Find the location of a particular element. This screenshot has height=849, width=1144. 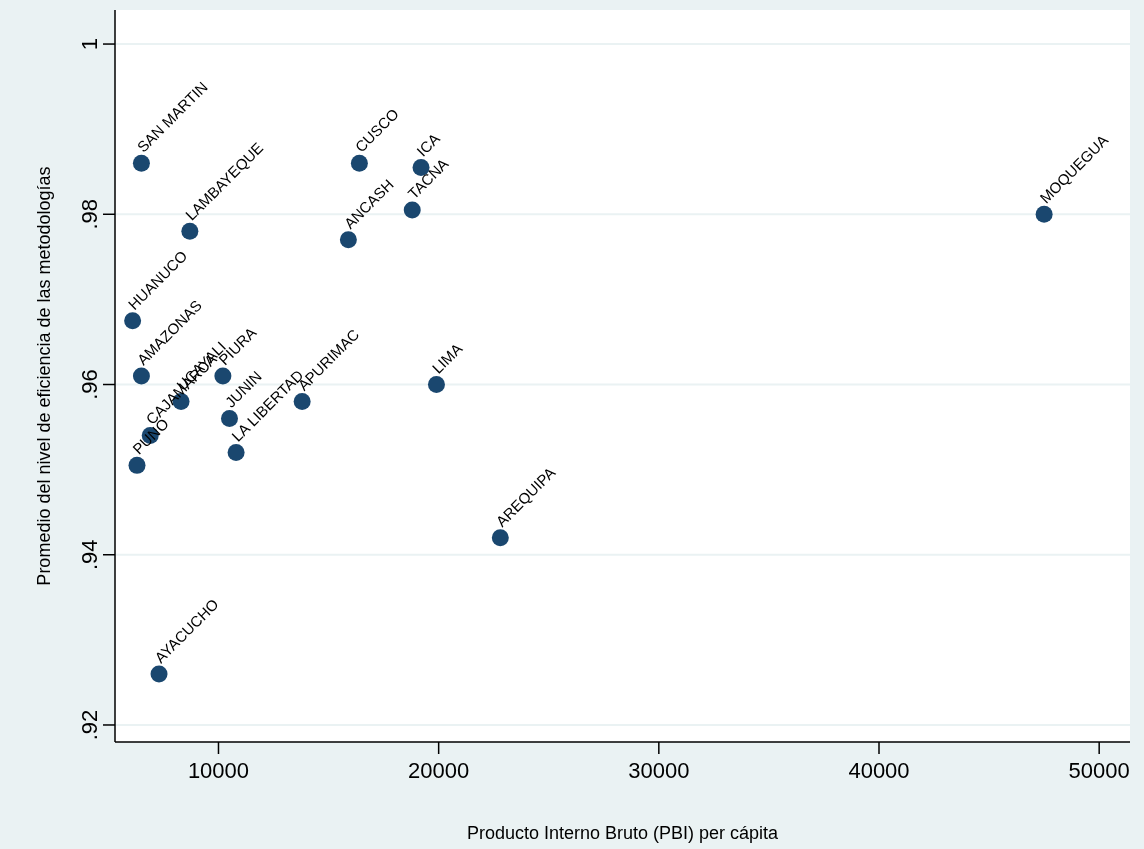

x-tick-label: 30000 is located at coordinates (659, 770).